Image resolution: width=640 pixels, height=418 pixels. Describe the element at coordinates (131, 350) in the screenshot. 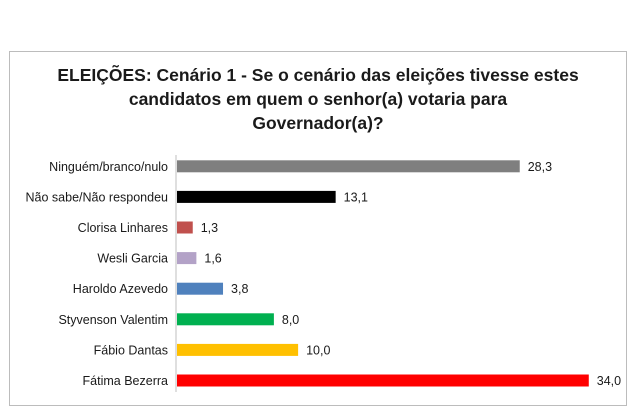

I see `category-label: Fábio Dantas` at that location.